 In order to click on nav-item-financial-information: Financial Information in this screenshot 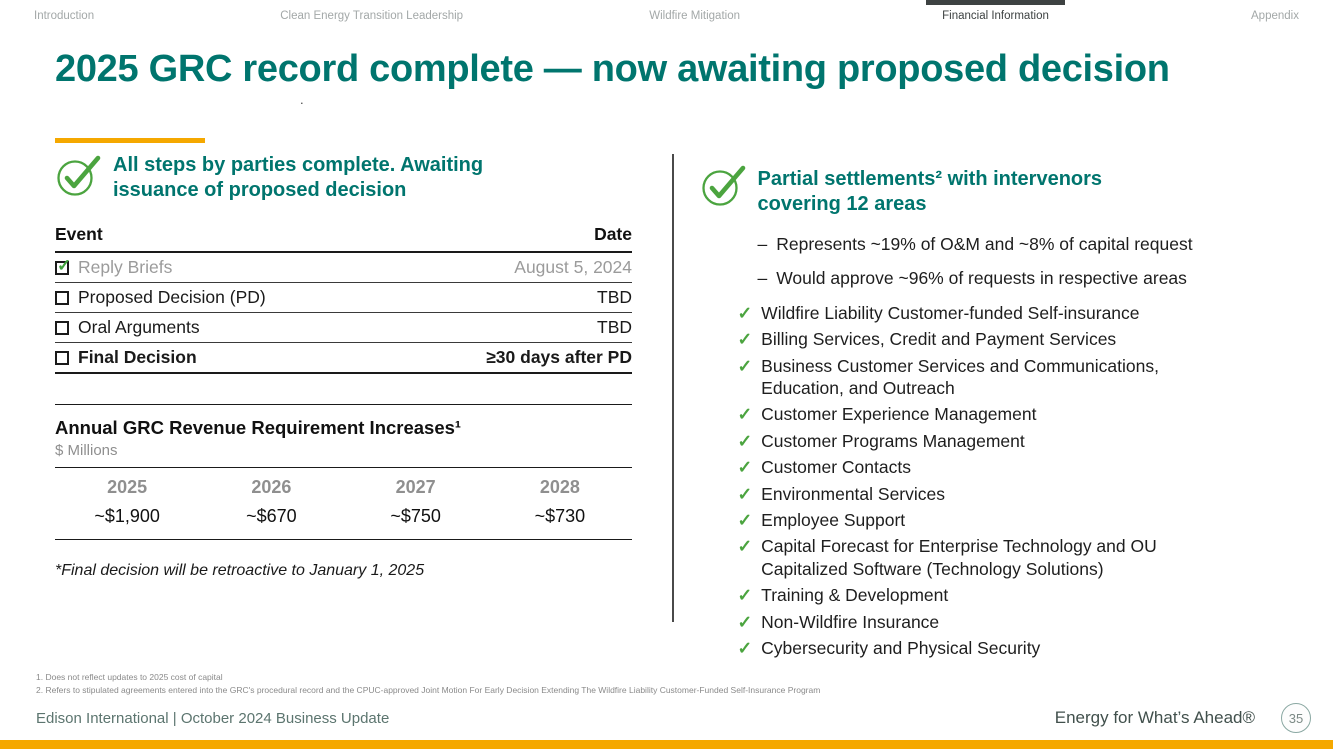, I will do `click(995, 11)`.